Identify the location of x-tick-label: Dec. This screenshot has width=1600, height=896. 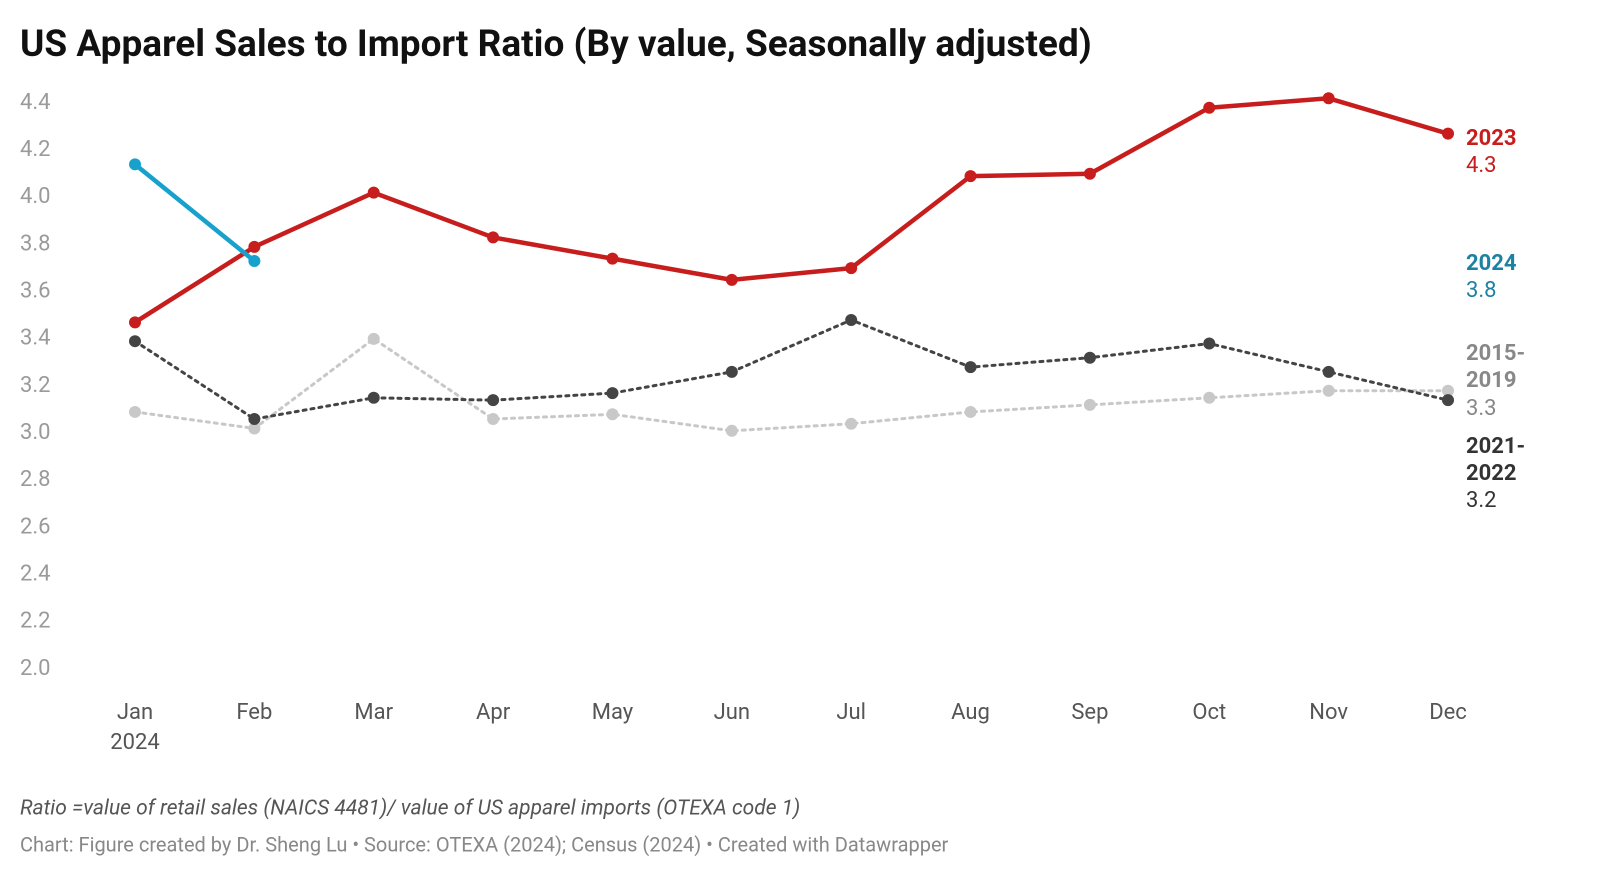
(1448, 712).